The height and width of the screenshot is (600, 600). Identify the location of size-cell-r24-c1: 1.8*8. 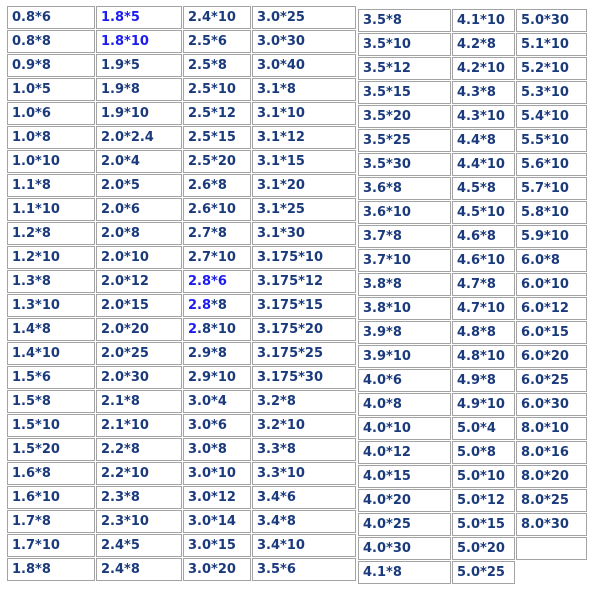
(51, 569).